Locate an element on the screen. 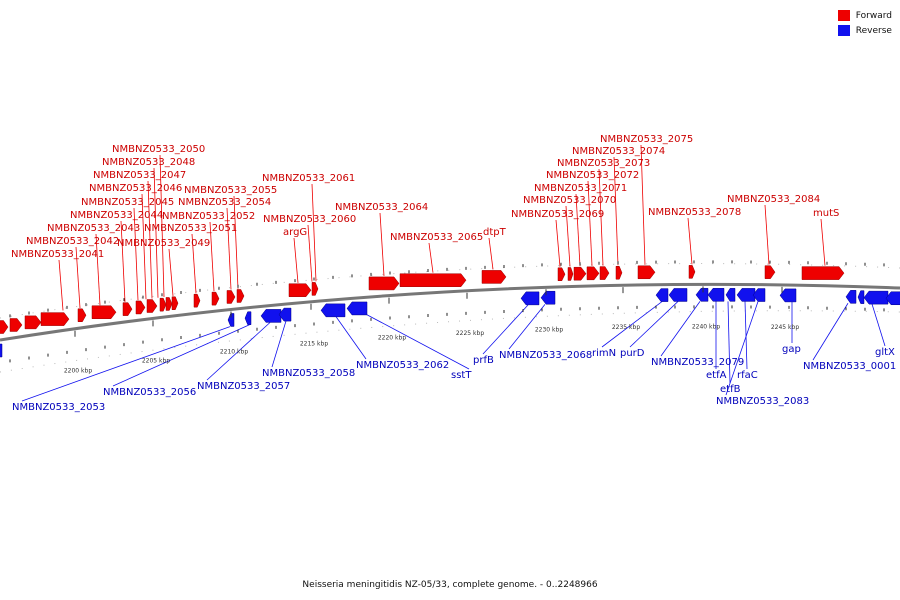 This screenshot has height=600, width=900. reverse-track-dots is located at coordinates (450, 341).